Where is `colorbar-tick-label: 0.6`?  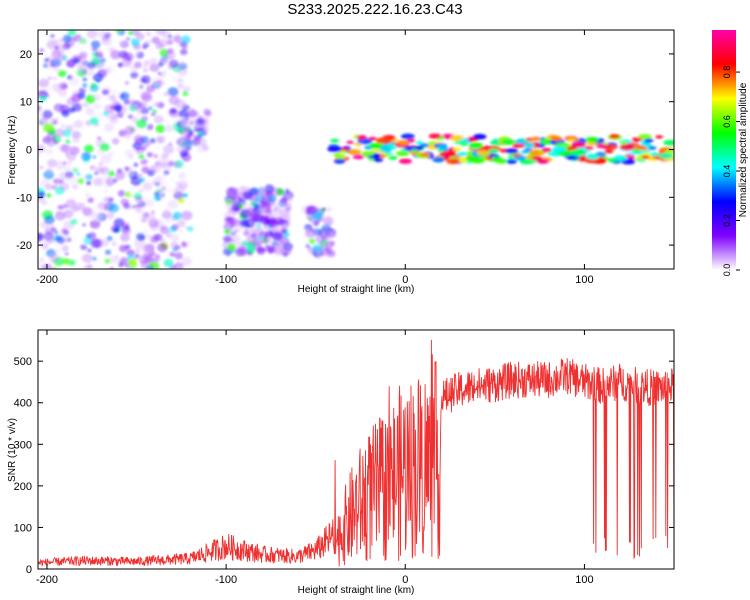 colorbar-tick-label: 0.6 is located at coordinates (727, 121).